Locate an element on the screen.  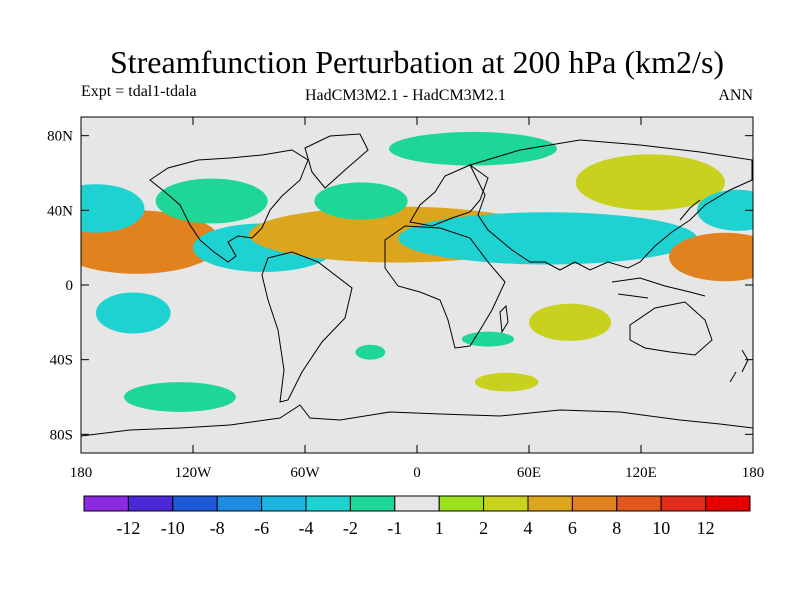
colorbar-label: -8 is located at coordinates (217, 528).